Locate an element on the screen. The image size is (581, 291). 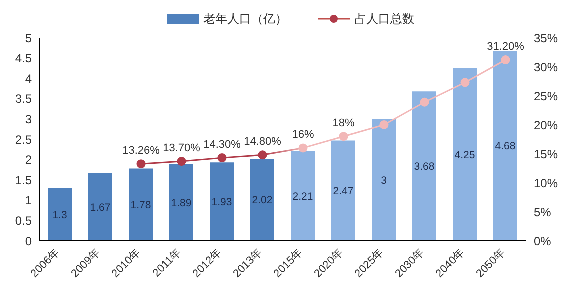
y-tick-label: 4 is located at coordinates (28, 79).